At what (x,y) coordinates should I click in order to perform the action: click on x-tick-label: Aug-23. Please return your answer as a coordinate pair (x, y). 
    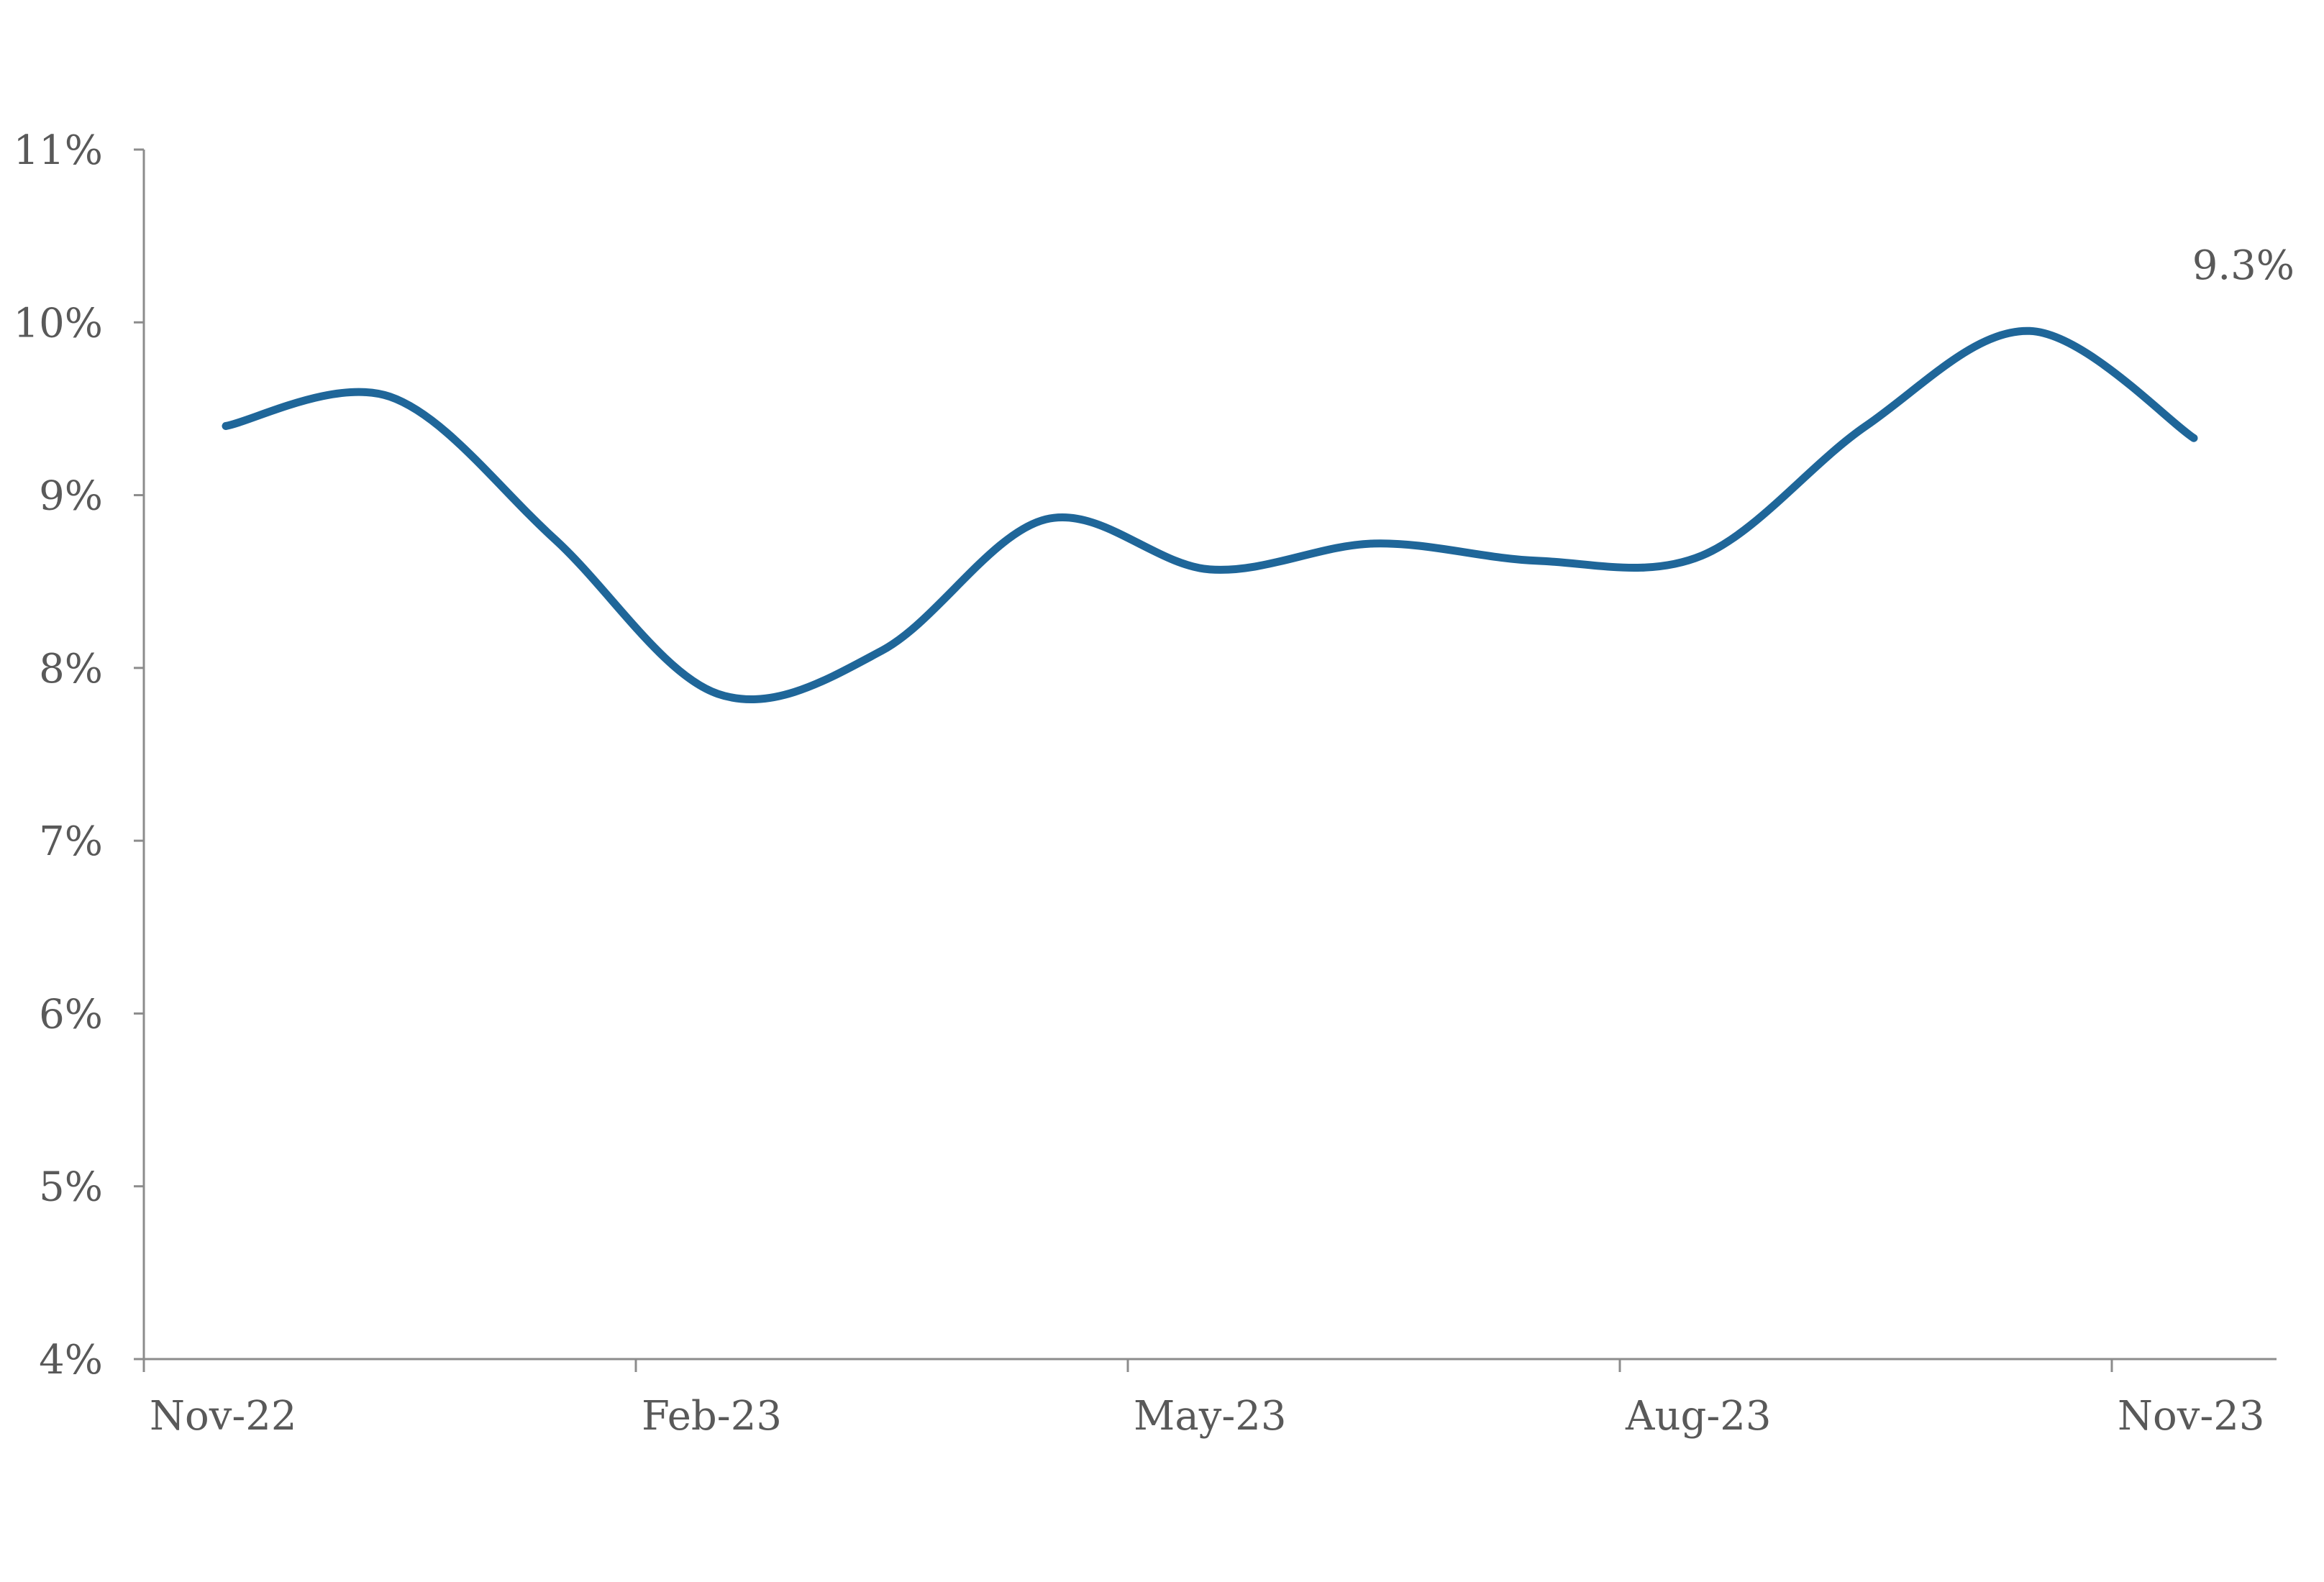
    Looking at the image, I should click on (1698, 1416).